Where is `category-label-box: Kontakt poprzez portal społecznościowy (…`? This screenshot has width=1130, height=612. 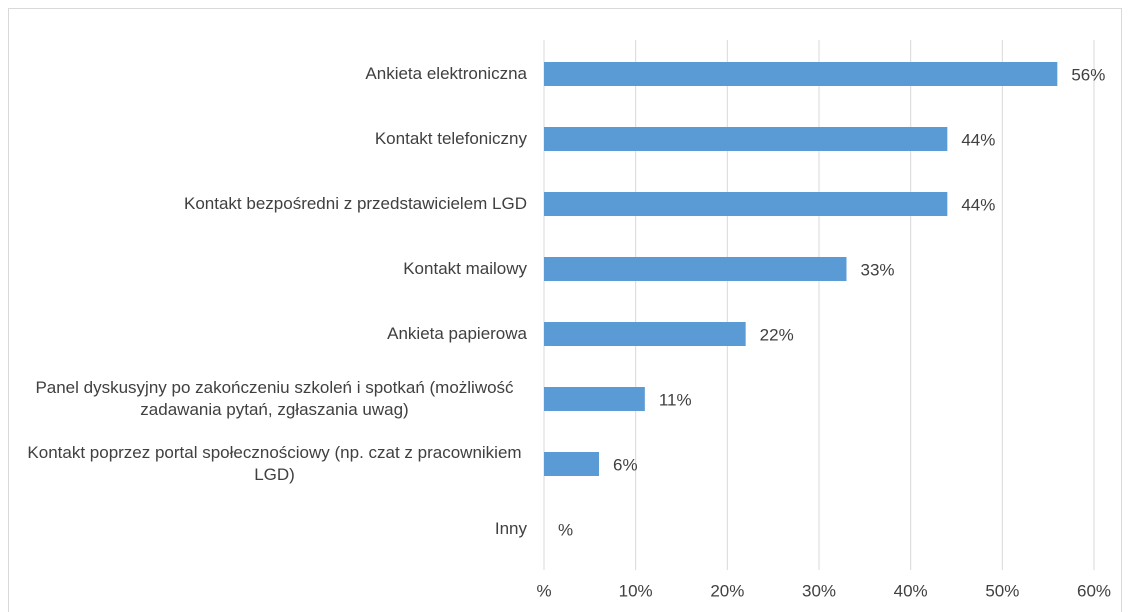 category-label-box: Kontakt poprzez portal społecznościowy (… is located at coordinates (267, 464).